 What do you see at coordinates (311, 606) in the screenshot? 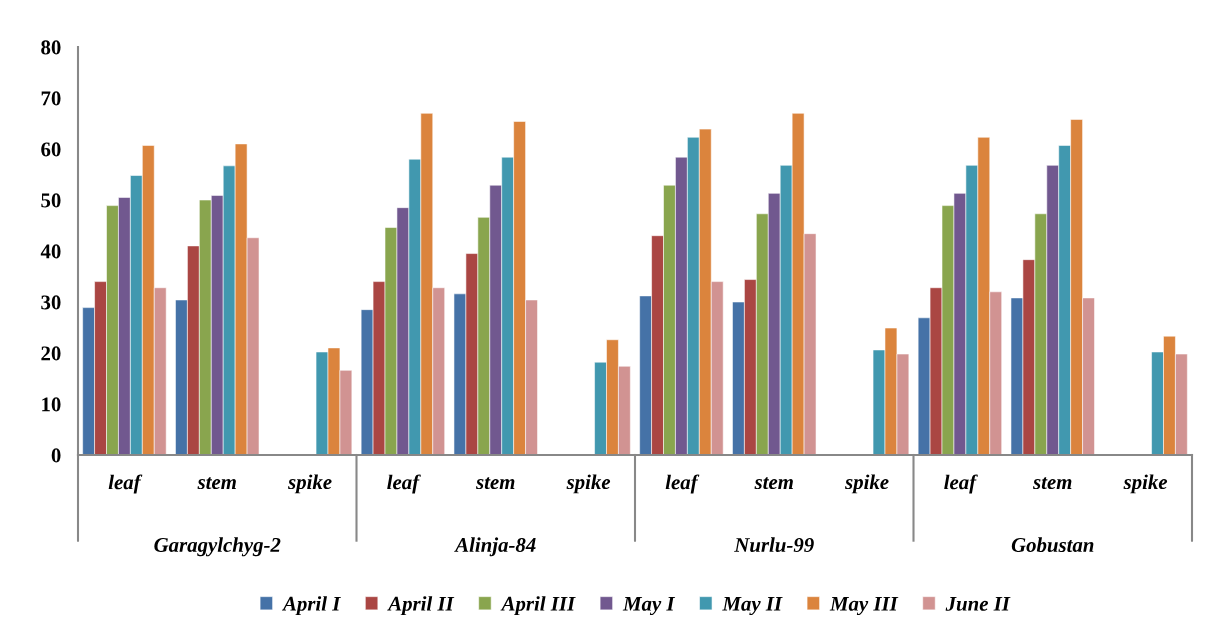
I see `legend-label: April I` at bounding box center [311, 606].